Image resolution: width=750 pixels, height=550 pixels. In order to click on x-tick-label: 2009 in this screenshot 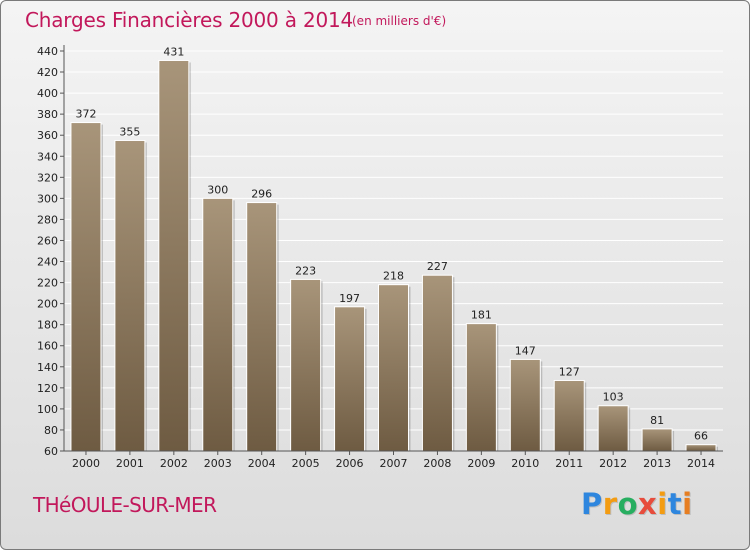, I will do `click(481, 463)`.